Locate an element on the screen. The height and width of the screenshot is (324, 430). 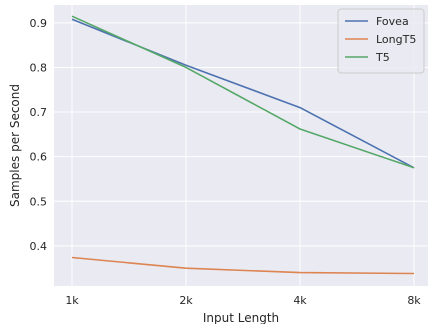
y-axis-label: Samples per Second is located at coordinates (15, 145).